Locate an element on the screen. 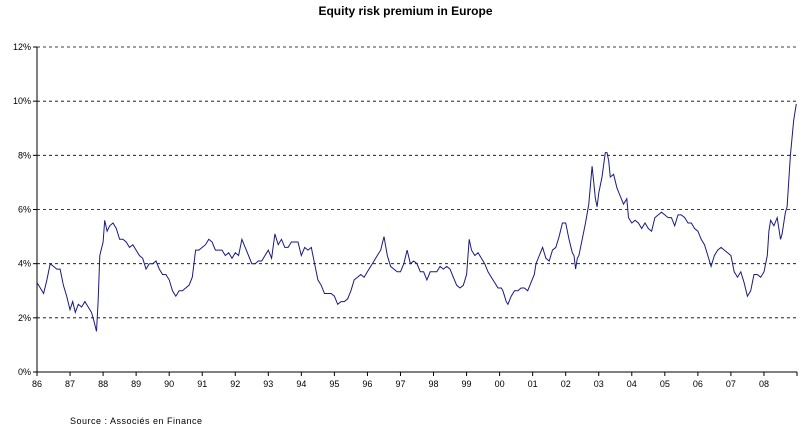 Image resolution: width=811 pixels, height=430 pixels. x-tick-label: 86 is located at coordinates (37, 384).